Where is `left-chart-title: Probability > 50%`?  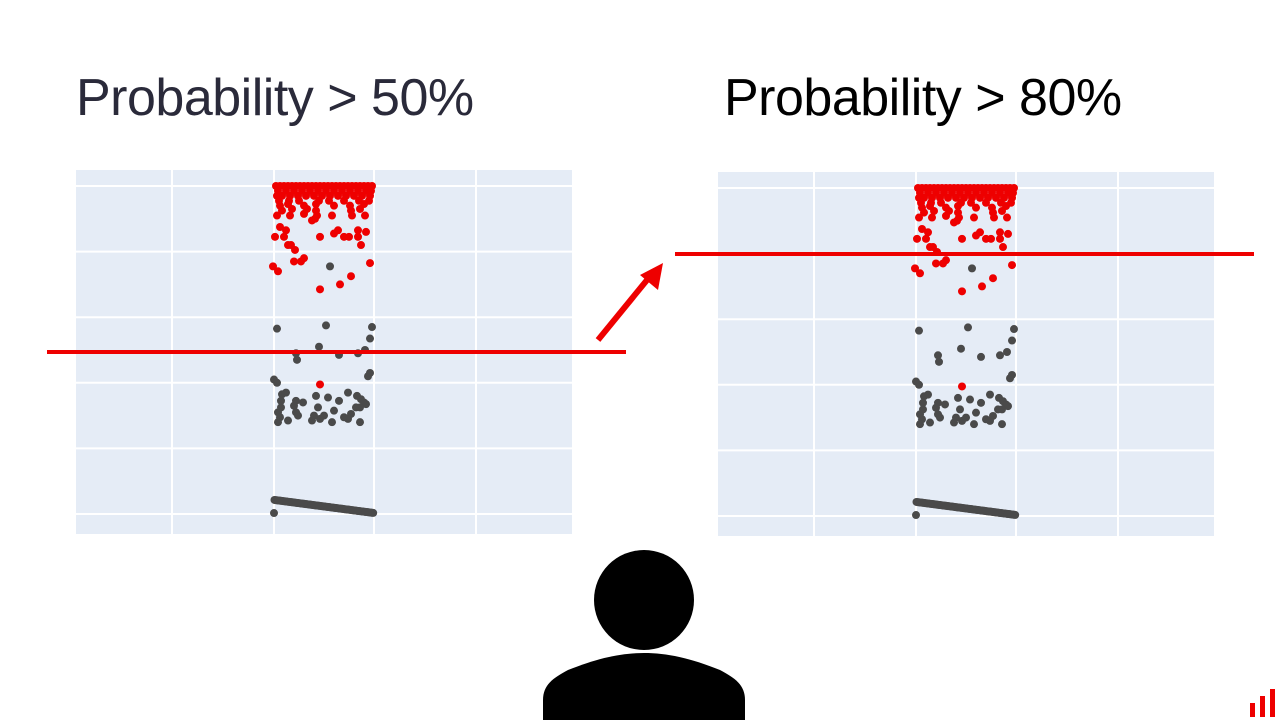
left-chart-title: Probability > 50% is located at coordinates (275, 98).